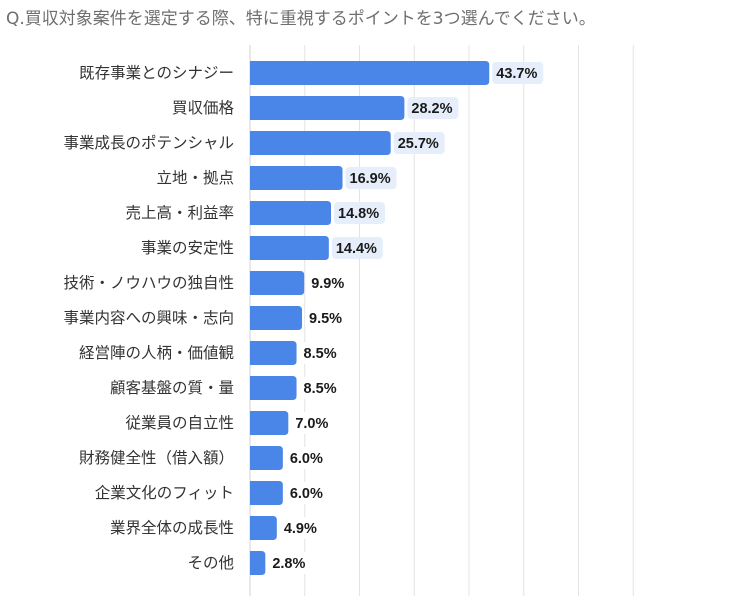 Image resolution: width=752 pixels, height=596 pixels. Describe the element at coordinates (164, 493) in the screenshot. I see `category-label-12: 企業文化のフィット` at that location.